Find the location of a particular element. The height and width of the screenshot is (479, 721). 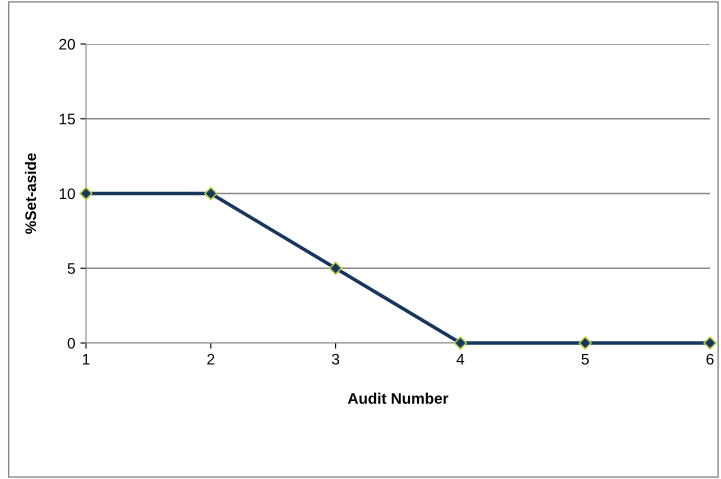

y-tick-label: 0 is located at coordinates (71, 343).